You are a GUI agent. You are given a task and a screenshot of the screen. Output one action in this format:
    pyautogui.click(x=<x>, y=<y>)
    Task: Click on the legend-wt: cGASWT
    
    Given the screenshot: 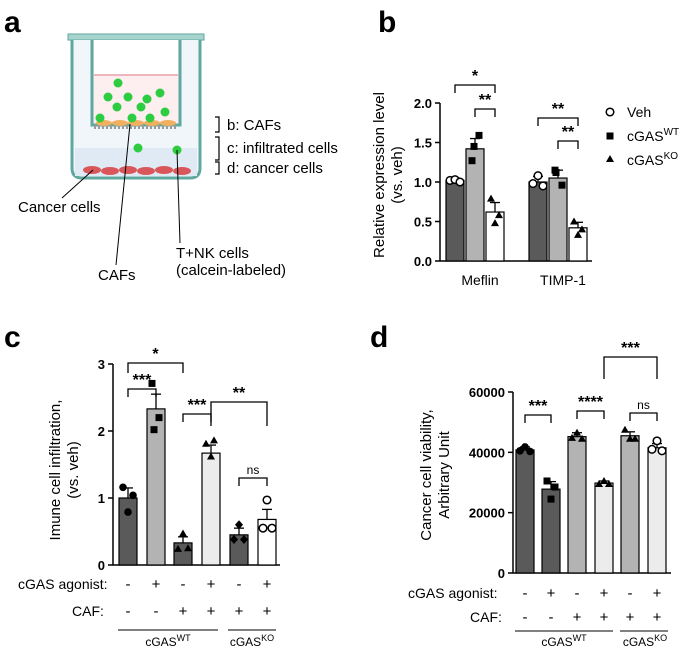 What is the action you would take?
    pyautogui.click(x=653, y=135)
    